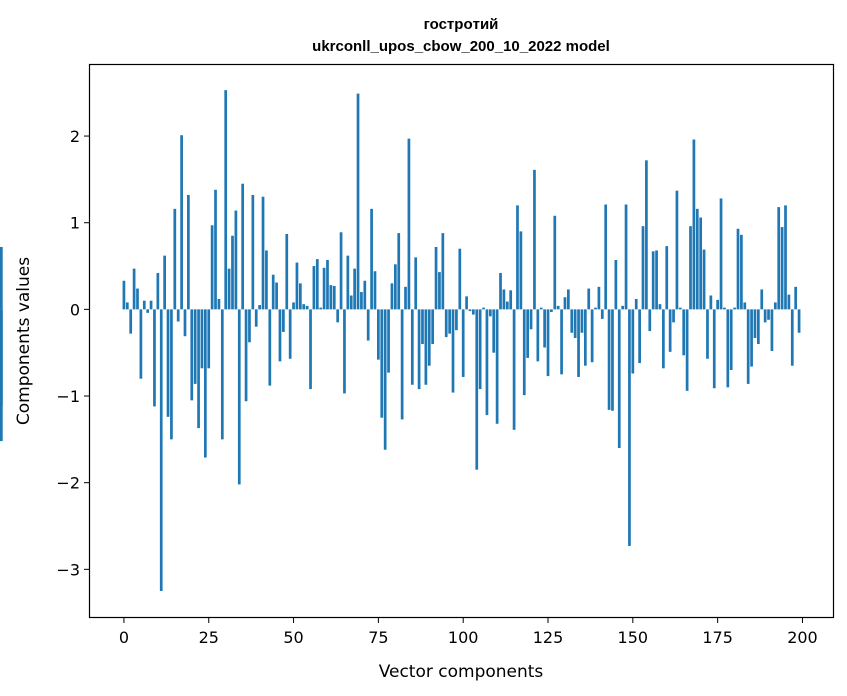 This screenshot has width=847, height=696. I want to click on x-tick-label: 75, so click(378, 637).